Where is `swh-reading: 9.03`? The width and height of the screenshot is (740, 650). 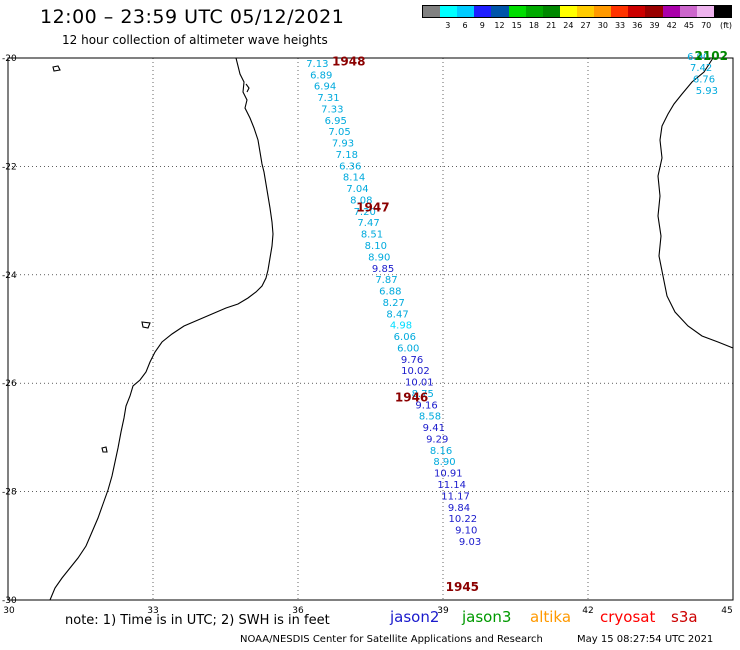
swh-reading: 9.03 is located at coordinates (470, 542).